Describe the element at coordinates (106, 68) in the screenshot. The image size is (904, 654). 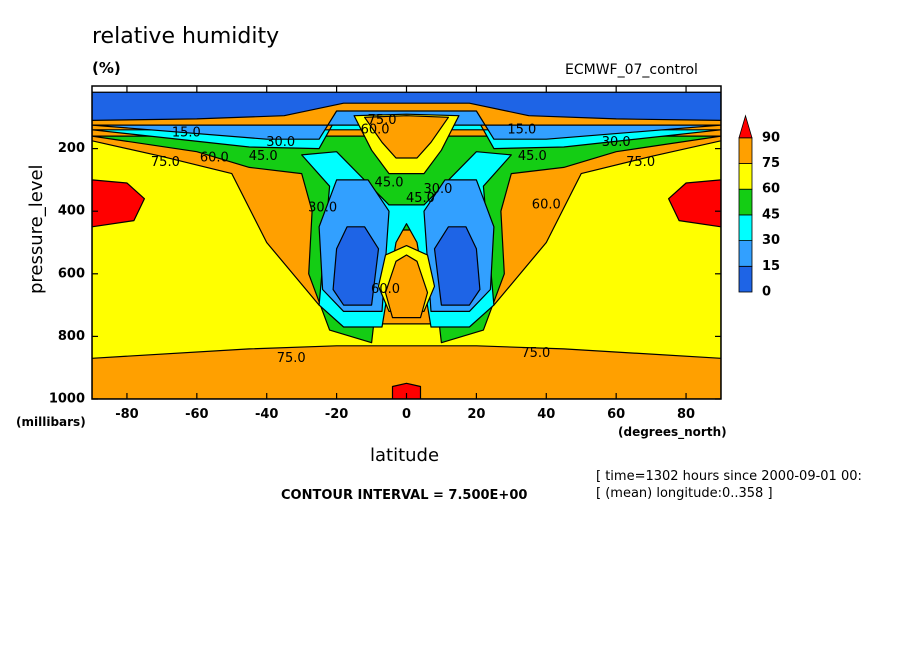
I see `chart-units: (%)` at that location.